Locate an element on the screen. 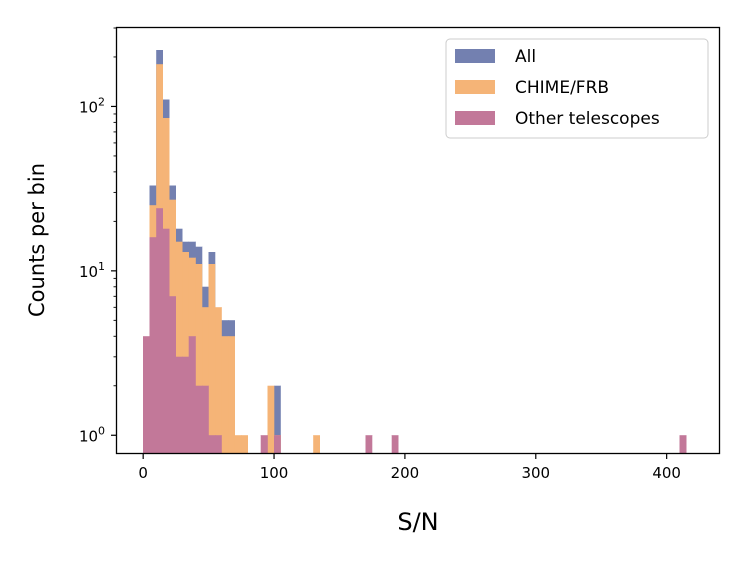 The image size is (747, 561). legend: All CHIME/FRB Other telescopes is located at coordinates (577, 88).